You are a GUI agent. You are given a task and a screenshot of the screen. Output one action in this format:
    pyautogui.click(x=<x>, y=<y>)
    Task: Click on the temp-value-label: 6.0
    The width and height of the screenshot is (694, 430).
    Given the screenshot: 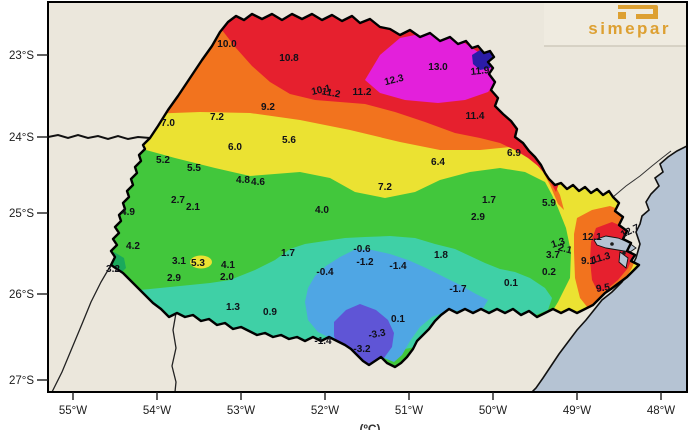 What is the action you would take?
    pyautogui.click(x=235, y=147)
    